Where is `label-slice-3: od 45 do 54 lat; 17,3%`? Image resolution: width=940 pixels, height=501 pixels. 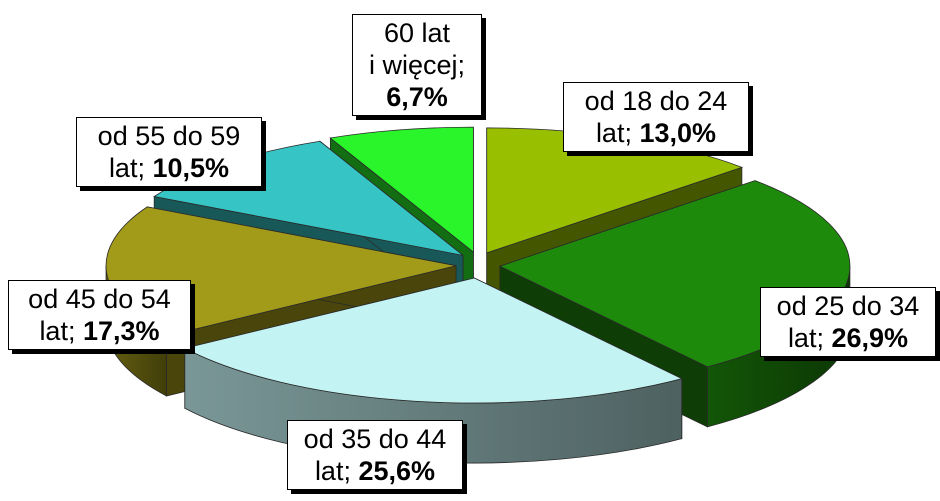
label-slice-3: od 45 do 54 lat; 17,3% is located at coordinates (99, 315).